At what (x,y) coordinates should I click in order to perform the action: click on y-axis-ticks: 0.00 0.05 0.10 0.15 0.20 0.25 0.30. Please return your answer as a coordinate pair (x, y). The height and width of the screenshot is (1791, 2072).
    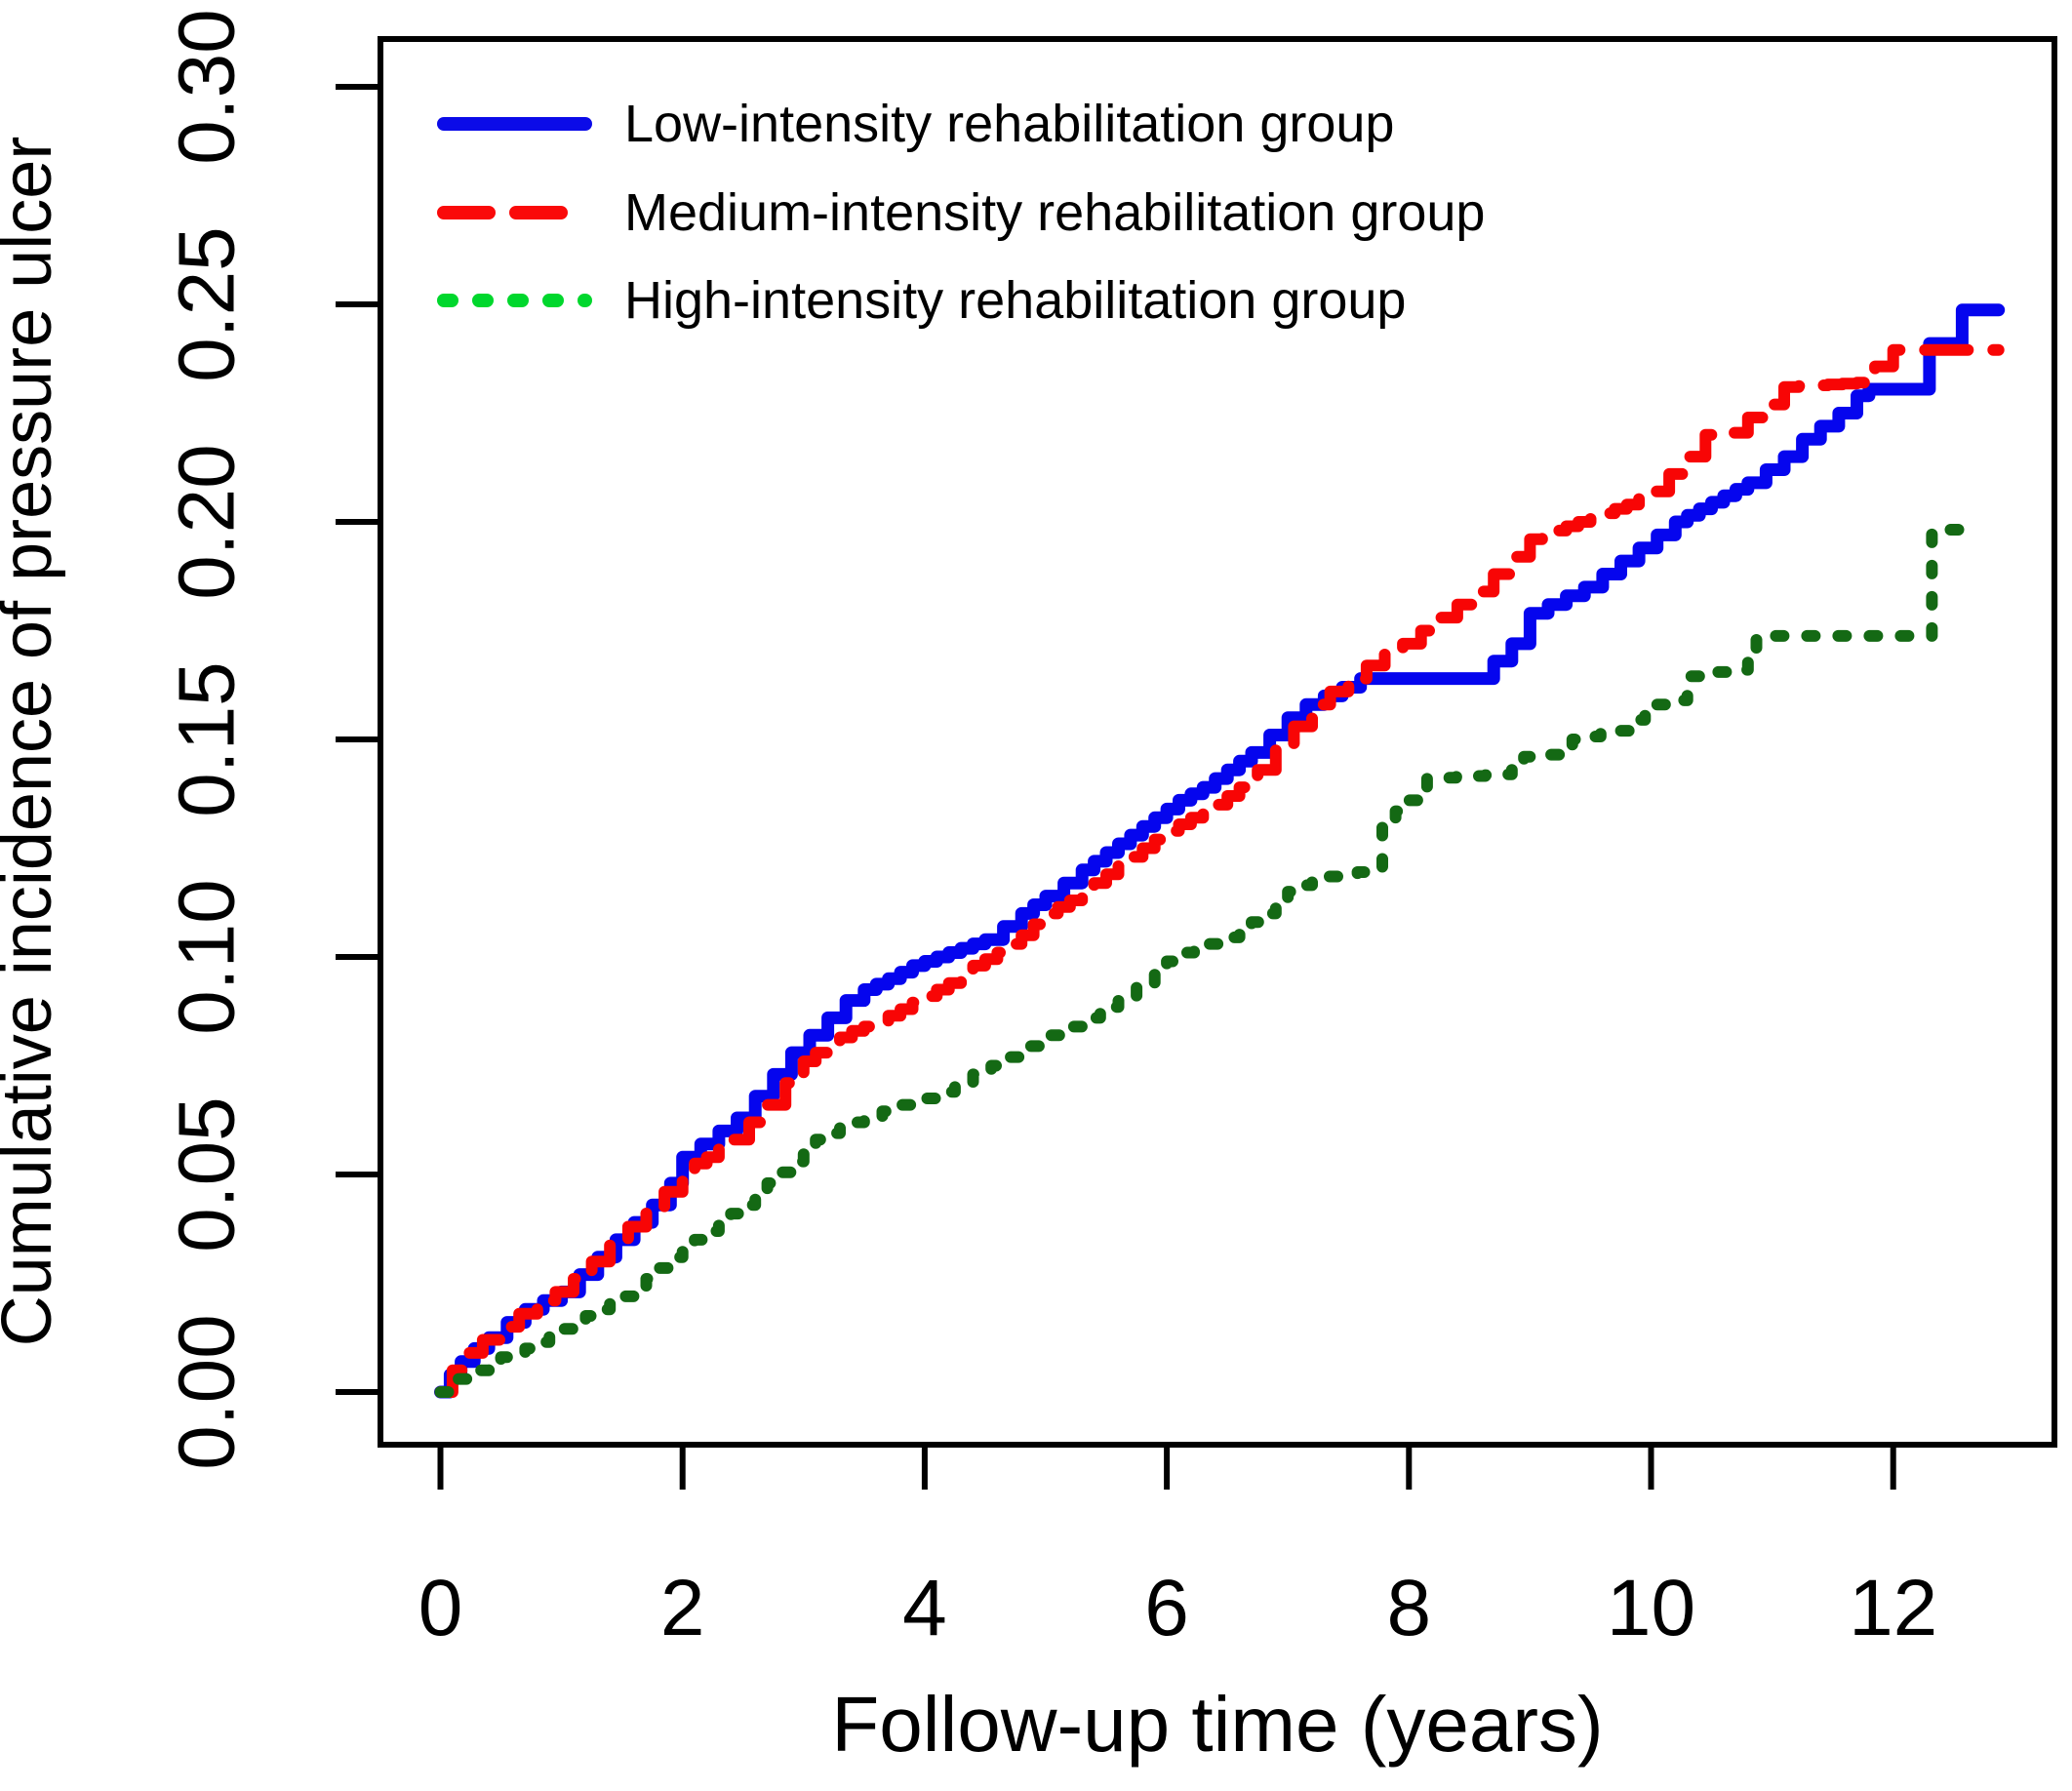
    Looking at the image, I should click on (272, 739).